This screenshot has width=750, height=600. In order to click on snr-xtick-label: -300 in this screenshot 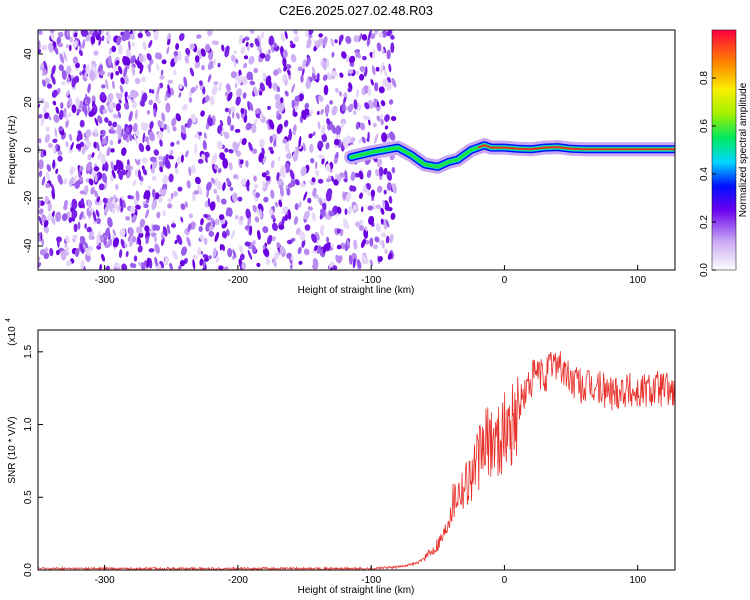, I will do `click(105, 580)`.